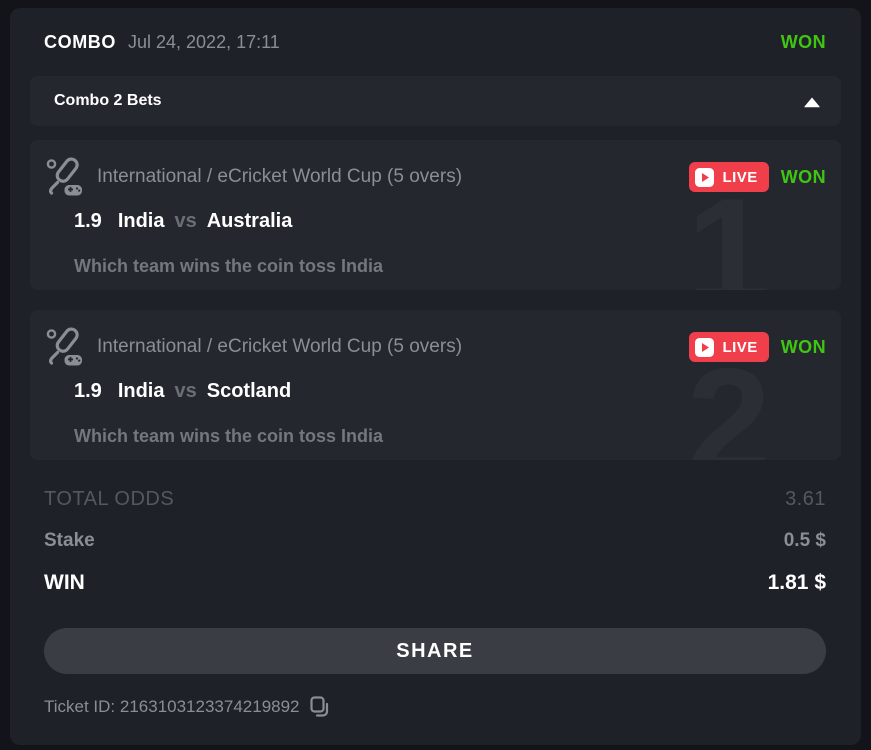  What do you see at coordinates (64, 582) in the screenshot?
I see `win-label: WIN` at bounding box center [64, 582].